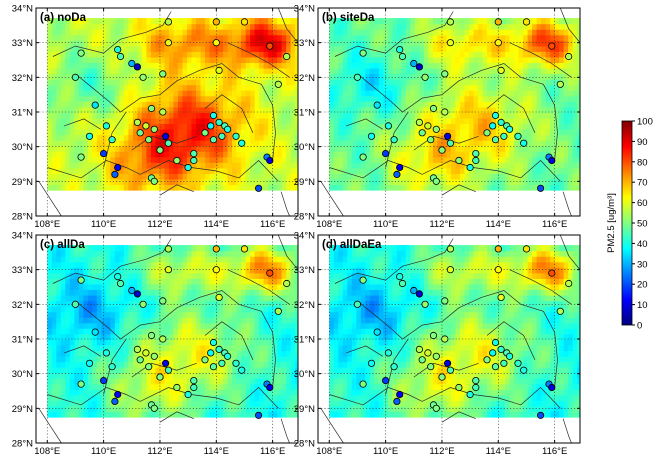 The image size is (669, 460). I want to click on colorbar-title: PM2.5 [ug/m³], so click(611, 223).